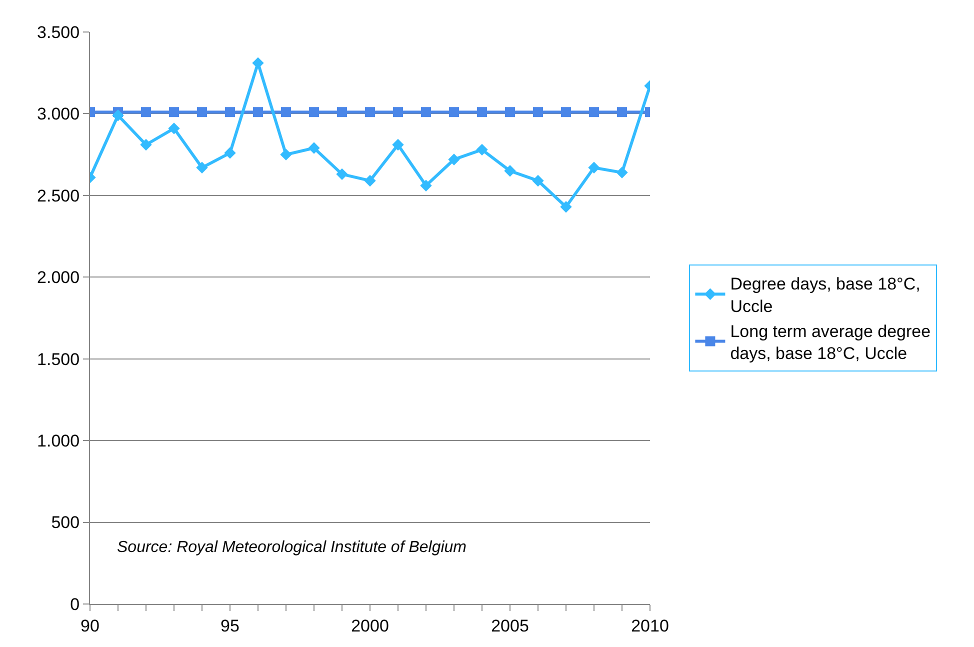 This screenshot has width=974, height=647. I want to click on x-tick-label: 2005, so click(510, 626).